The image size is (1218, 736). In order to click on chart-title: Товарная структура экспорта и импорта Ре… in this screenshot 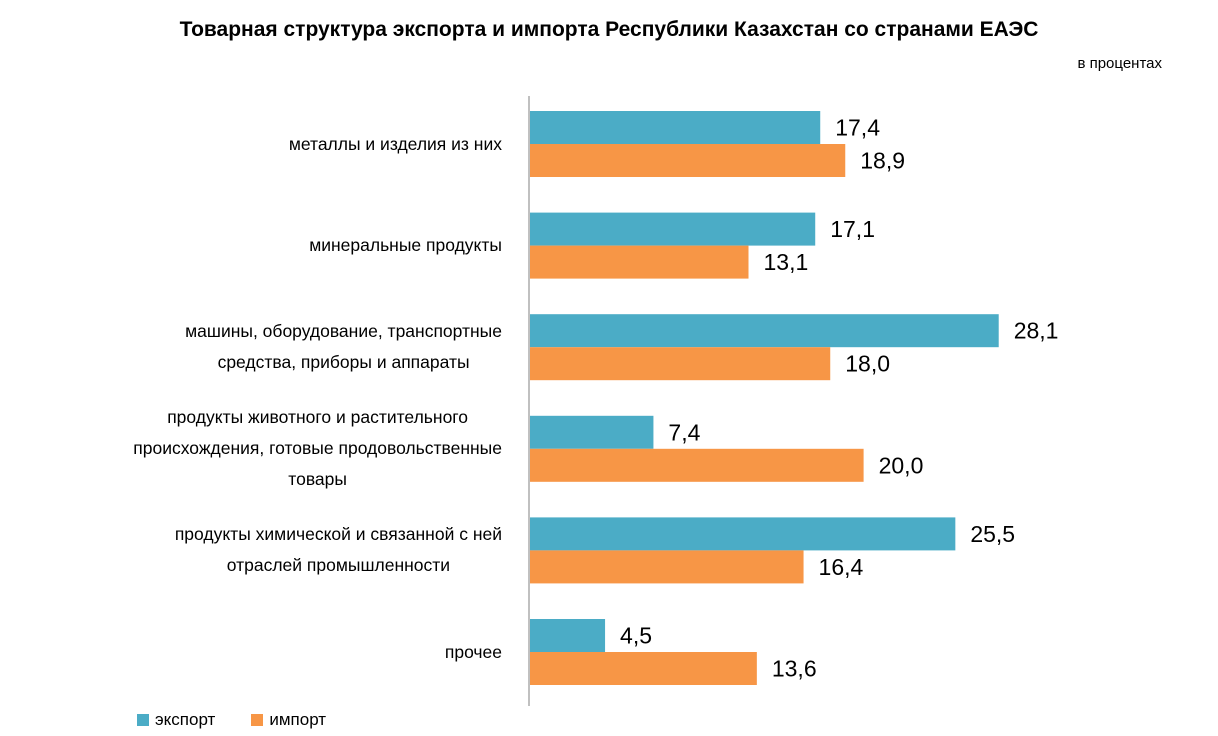, I will do `click(609, 29)`.